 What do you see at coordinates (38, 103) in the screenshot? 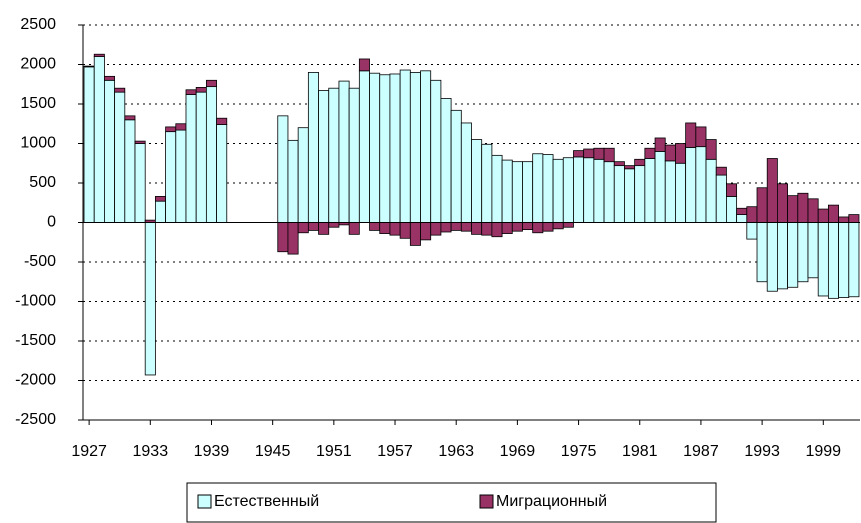
I see `y-tick-label: 1500` at bounding box center [38, 103].